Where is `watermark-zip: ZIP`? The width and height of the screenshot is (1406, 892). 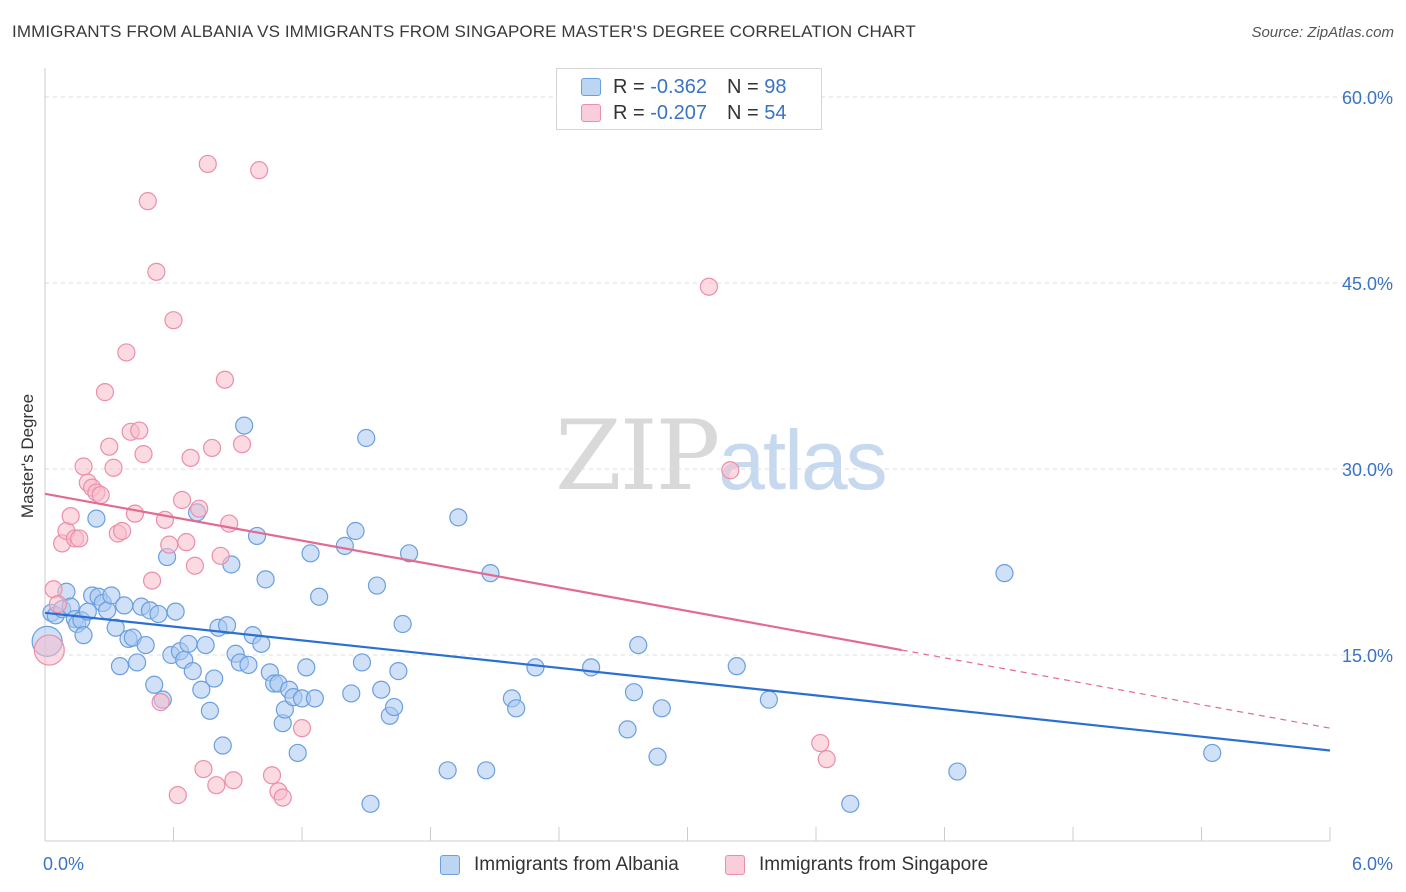 watermark-zip: ZIP is located at coordinates (637, 456).